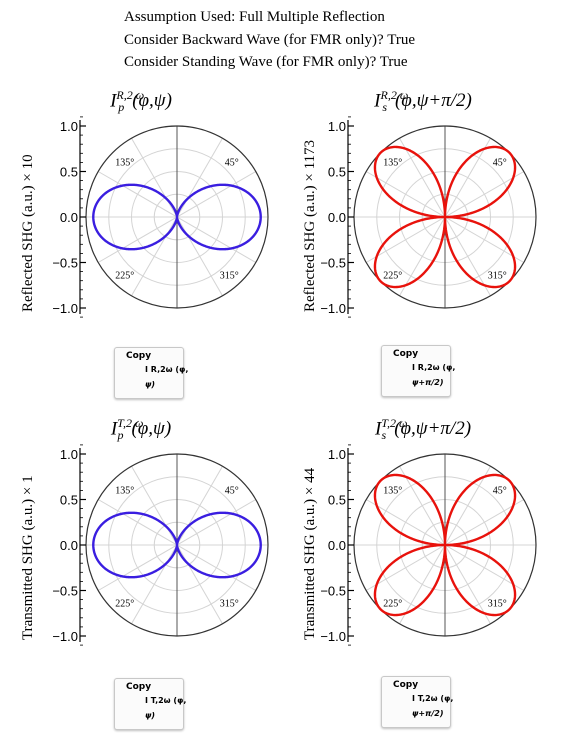 Image resolution: width=564 pixels, height=733 pixels. I want to click on panel-title: IT,2 ωp (φ,ψ), so click(141, 429).